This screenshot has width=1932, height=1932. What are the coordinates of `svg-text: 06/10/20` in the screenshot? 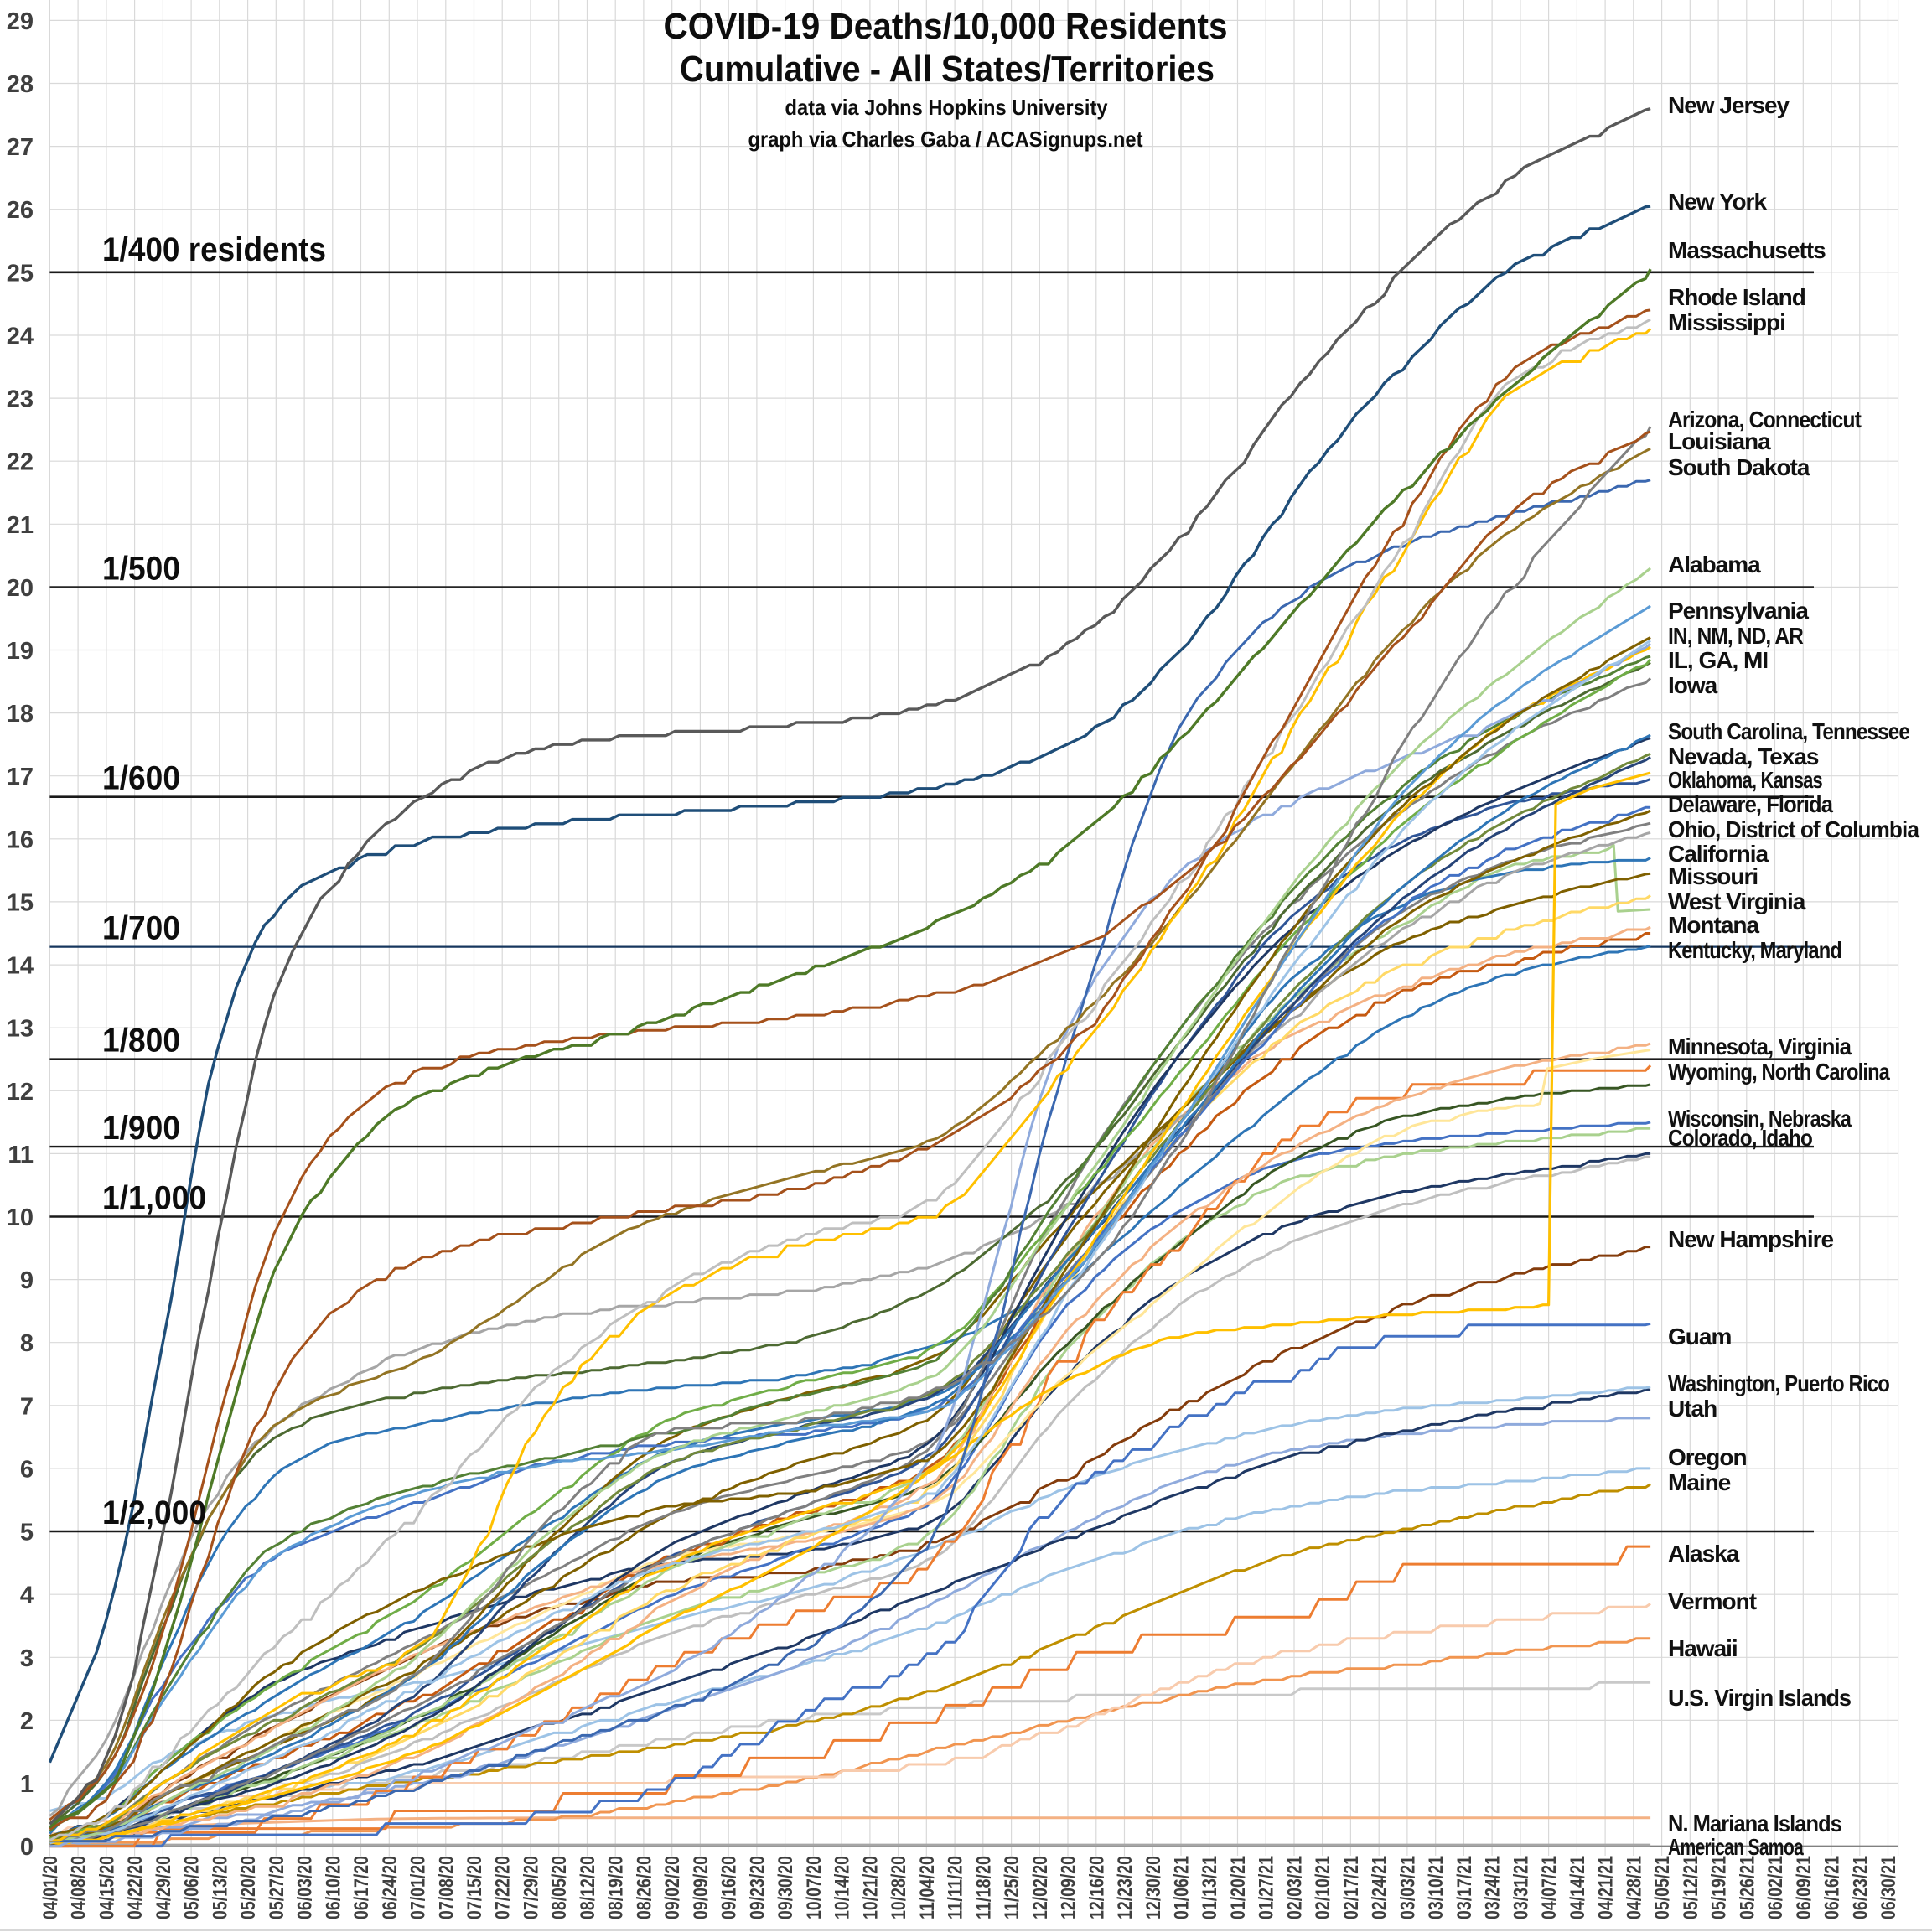 It's located at (333, 1887).